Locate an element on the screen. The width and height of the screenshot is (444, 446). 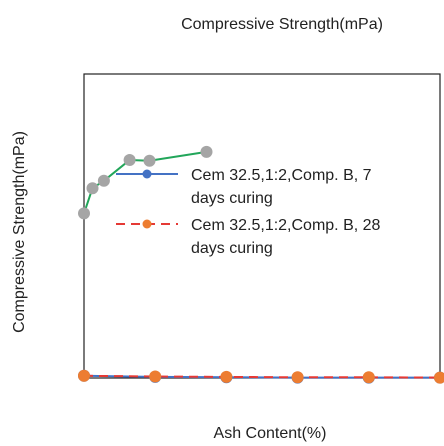
legend-marker-7-days is located at coordinates (147, 174).